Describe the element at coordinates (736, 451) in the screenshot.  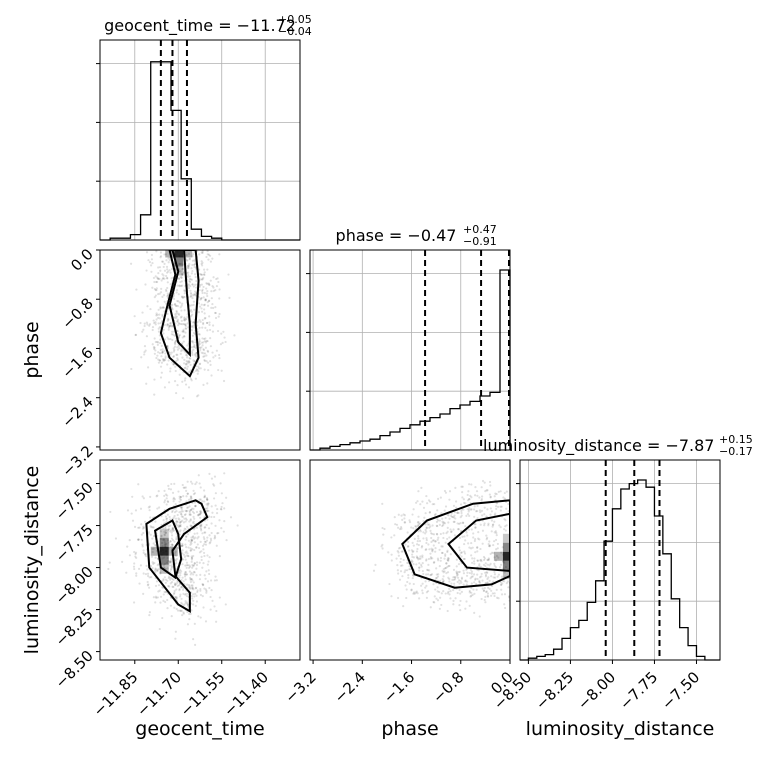
I see `title-luminosity-distance-minus: −0.17` at that location.